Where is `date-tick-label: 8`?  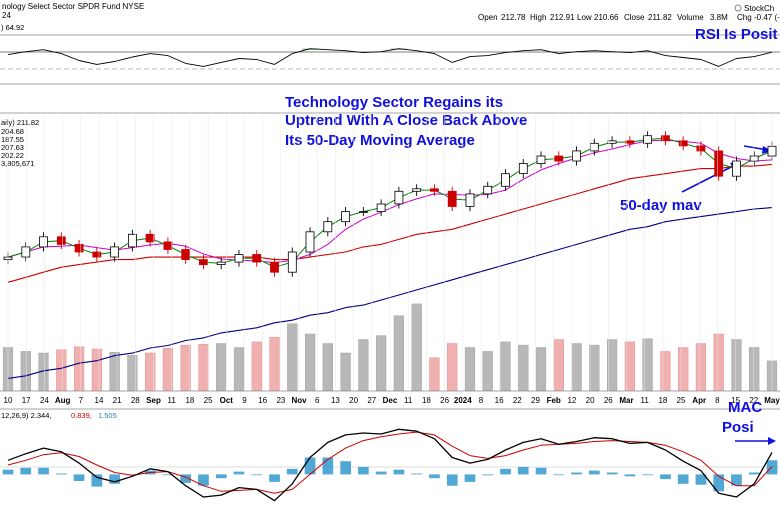 date-tick-label: 8 is located at coordinates (717, 400).